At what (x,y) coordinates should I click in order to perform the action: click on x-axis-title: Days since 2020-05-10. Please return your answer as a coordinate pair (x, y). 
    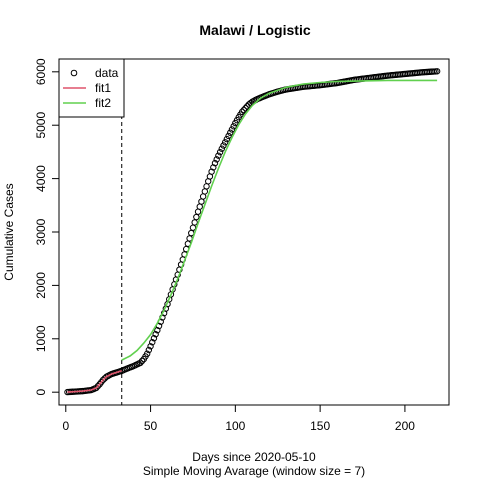
    Looking at the image, I should click on (254, 457).